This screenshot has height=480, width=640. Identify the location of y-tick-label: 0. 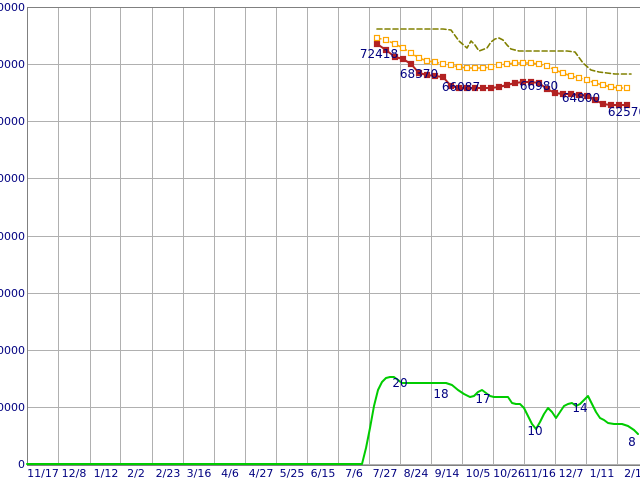
(21, 464).